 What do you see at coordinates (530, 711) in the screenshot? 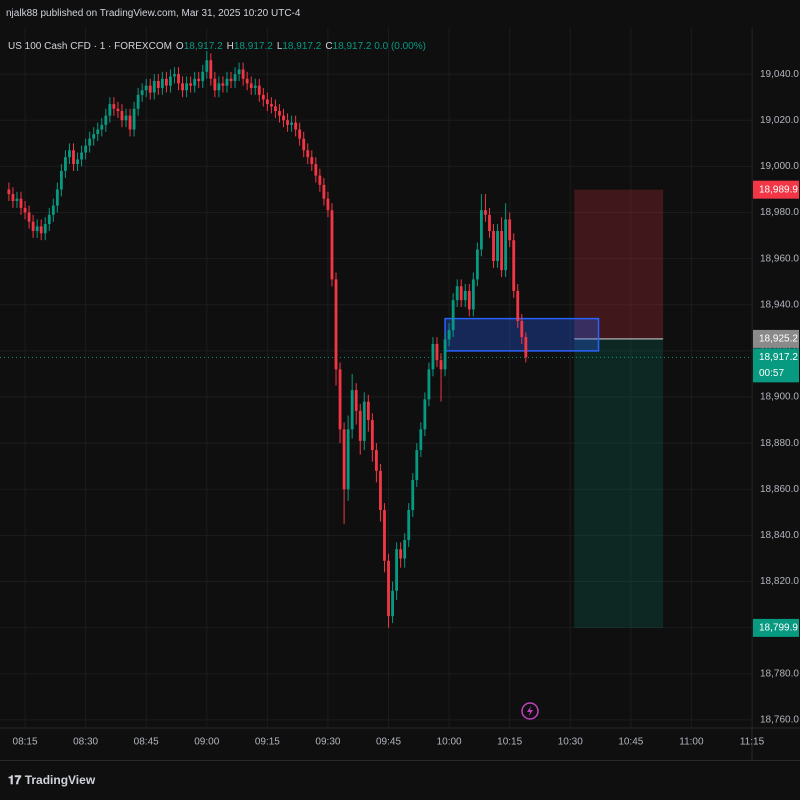
I see `alert-icon` at bounding box center [530, 711].